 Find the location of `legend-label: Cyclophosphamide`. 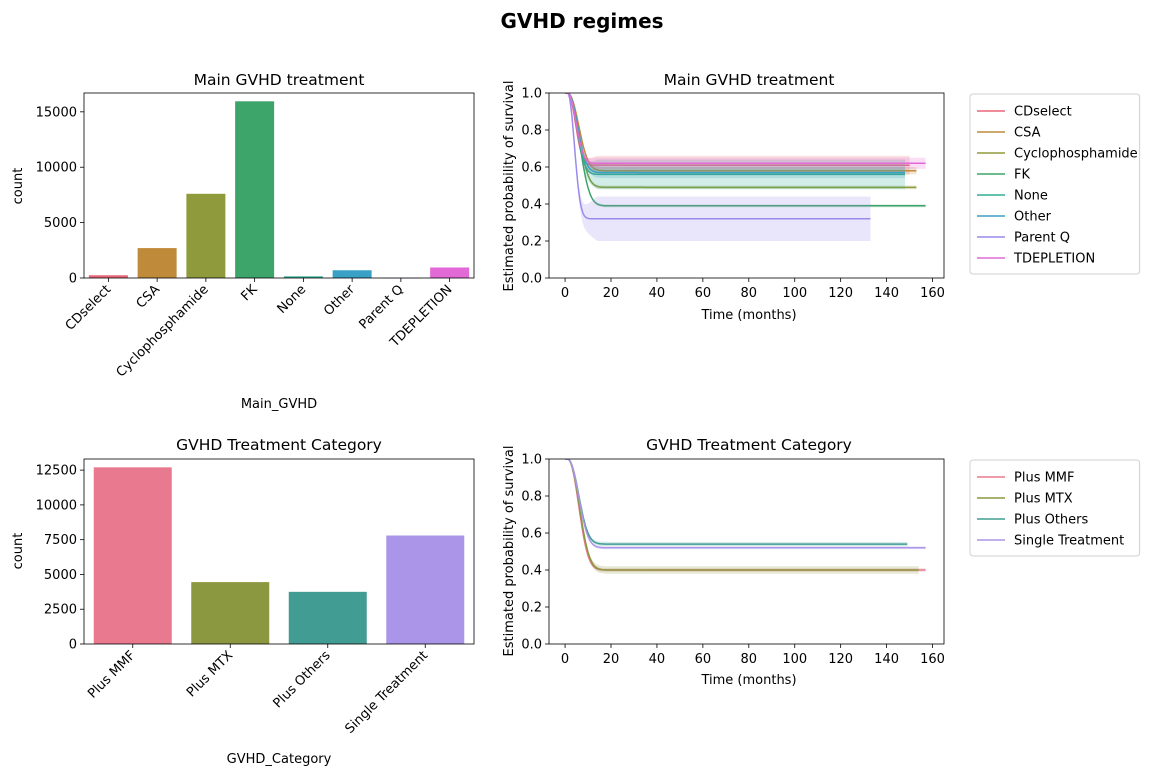

legend-label: Cyclophosphamide is located at coordinates (1076, 154).